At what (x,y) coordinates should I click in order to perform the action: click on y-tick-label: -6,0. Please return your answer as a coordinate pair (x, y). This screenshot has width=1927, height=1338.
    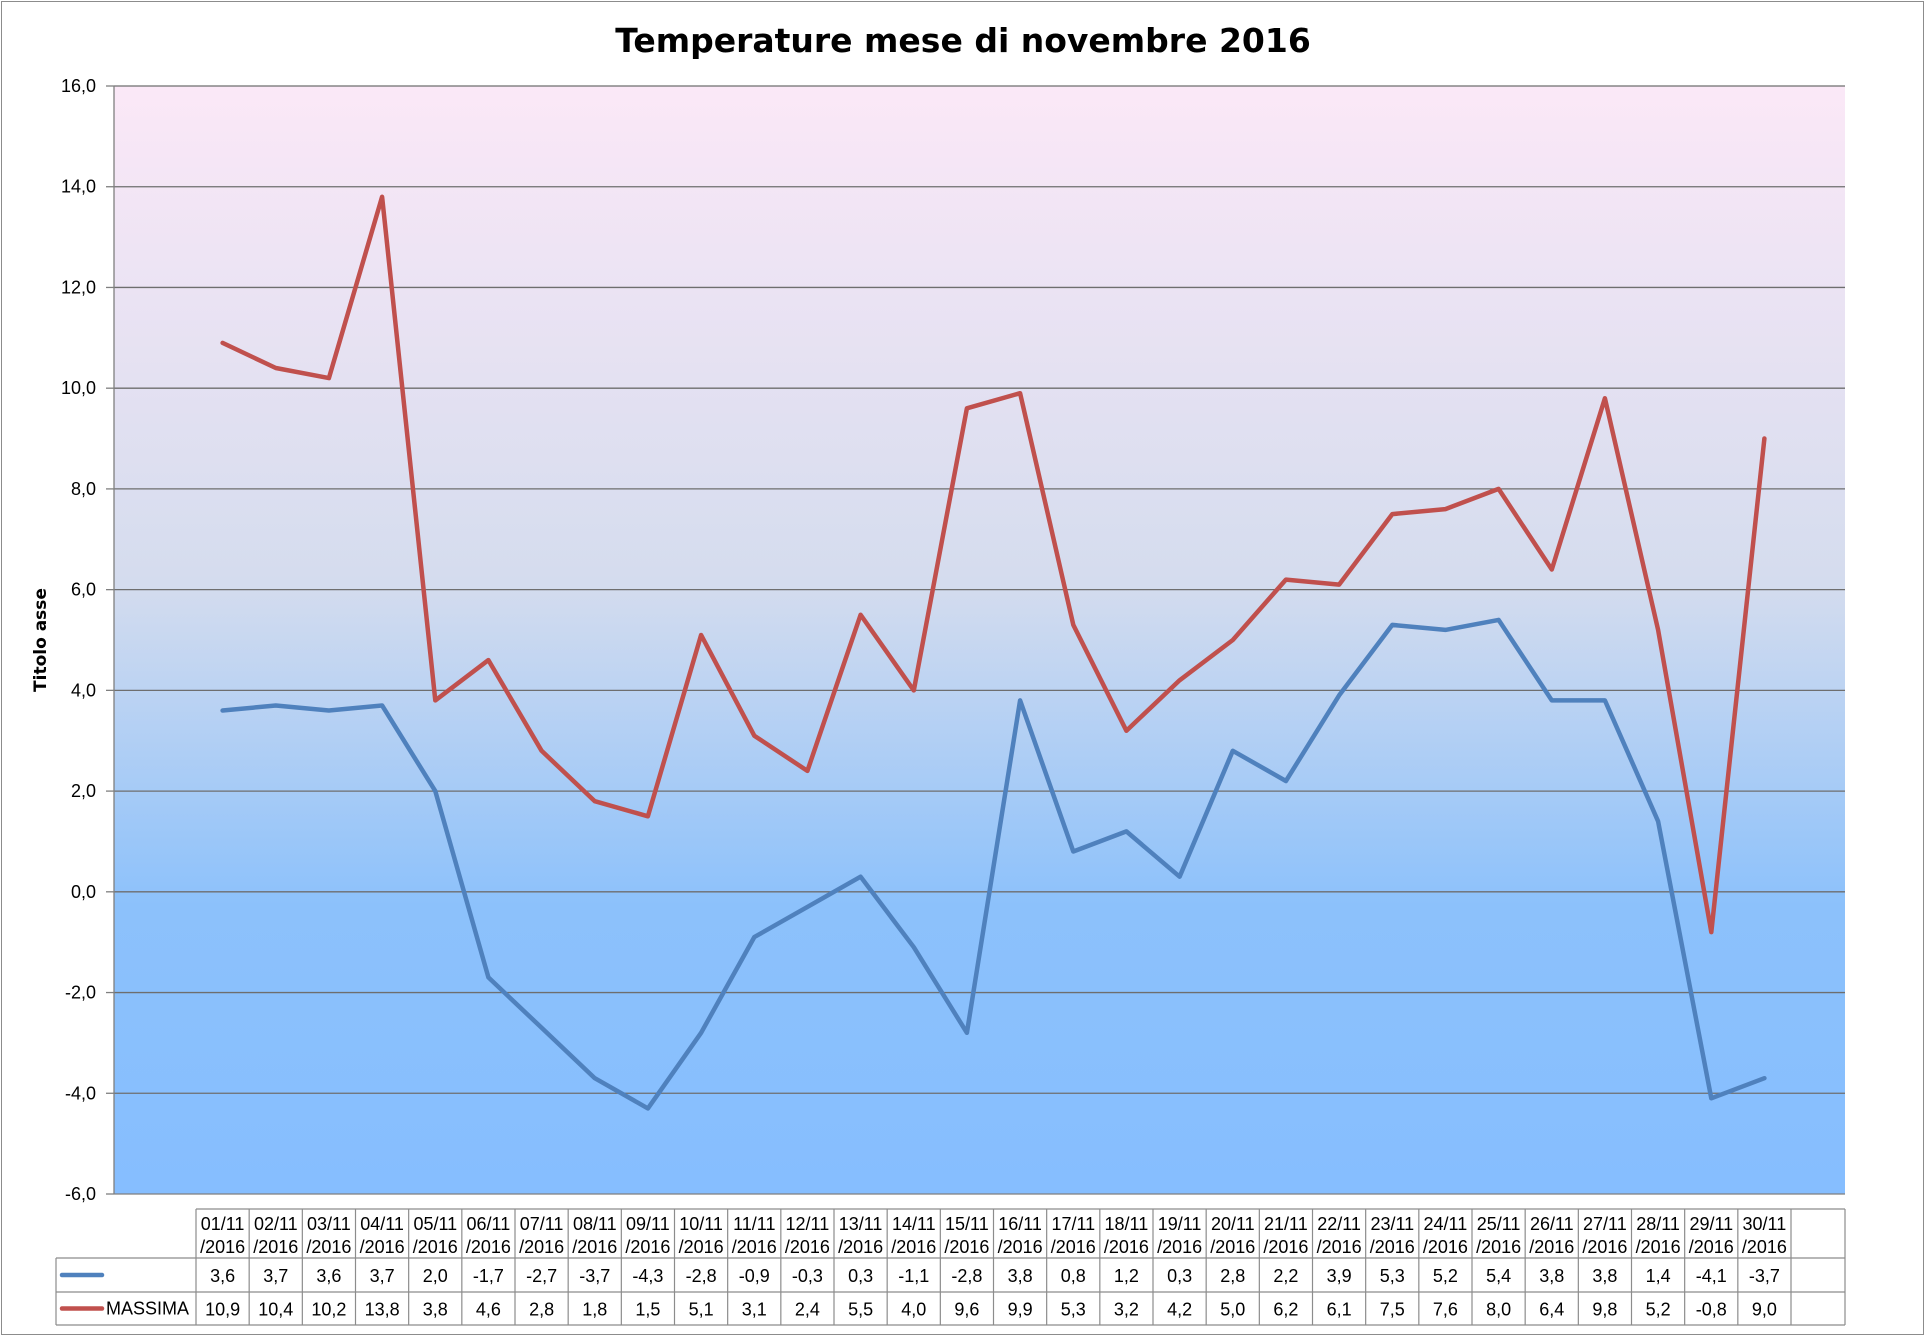
    Looking at the image, I should click on (80, 1194).